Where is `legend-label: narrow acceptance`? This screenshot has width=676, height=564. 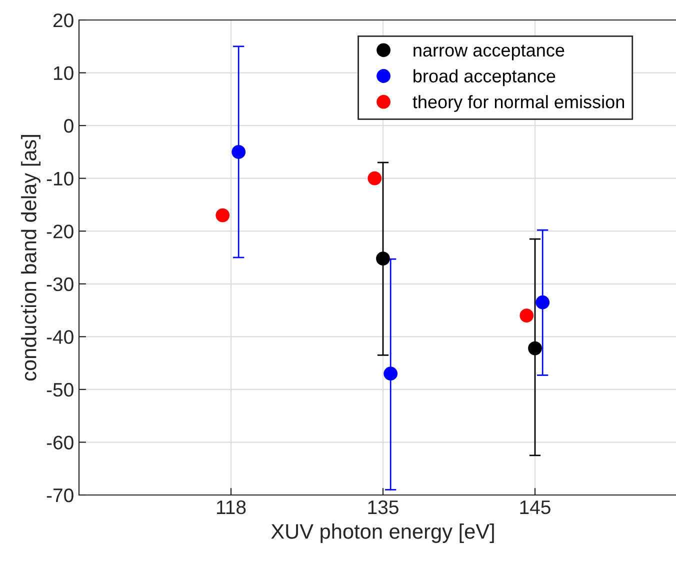 legend-label: narrow acceptance is located at coordinates (489, 52).